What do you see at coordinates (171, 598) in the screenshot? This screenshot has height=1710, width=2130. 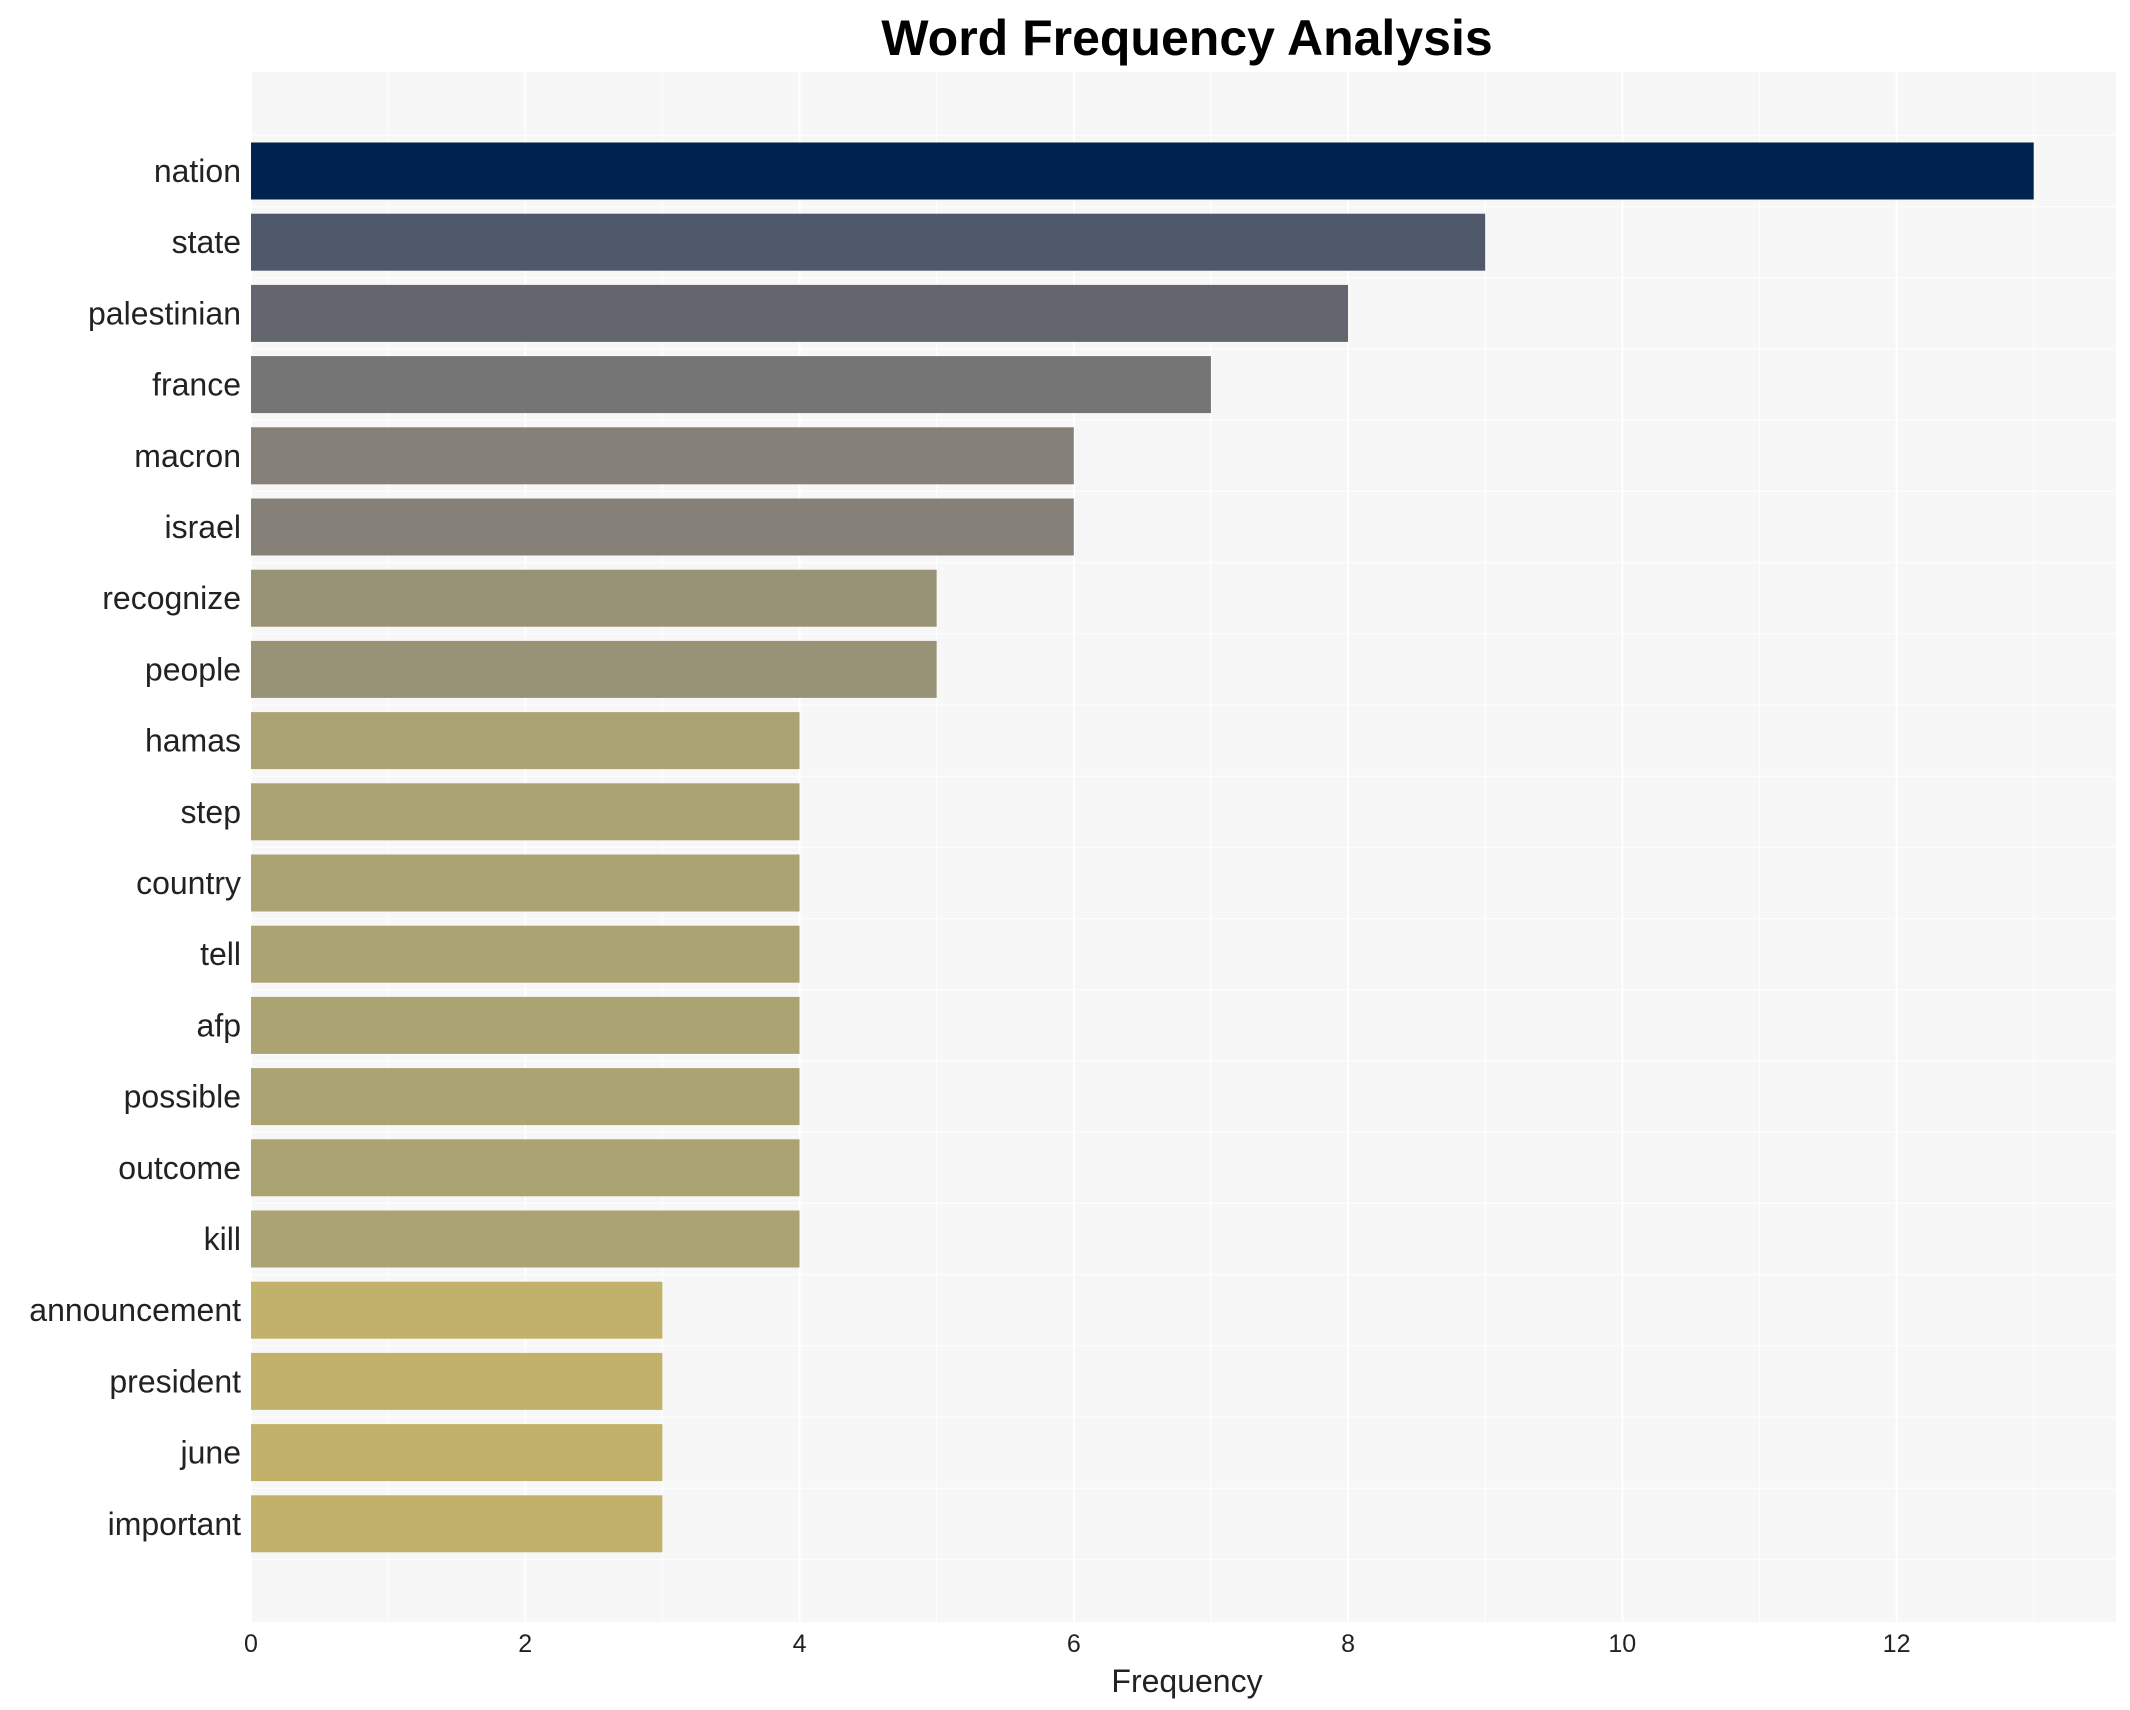 I see `category-label-recognize: recognize` at bounding box center [171, 598].